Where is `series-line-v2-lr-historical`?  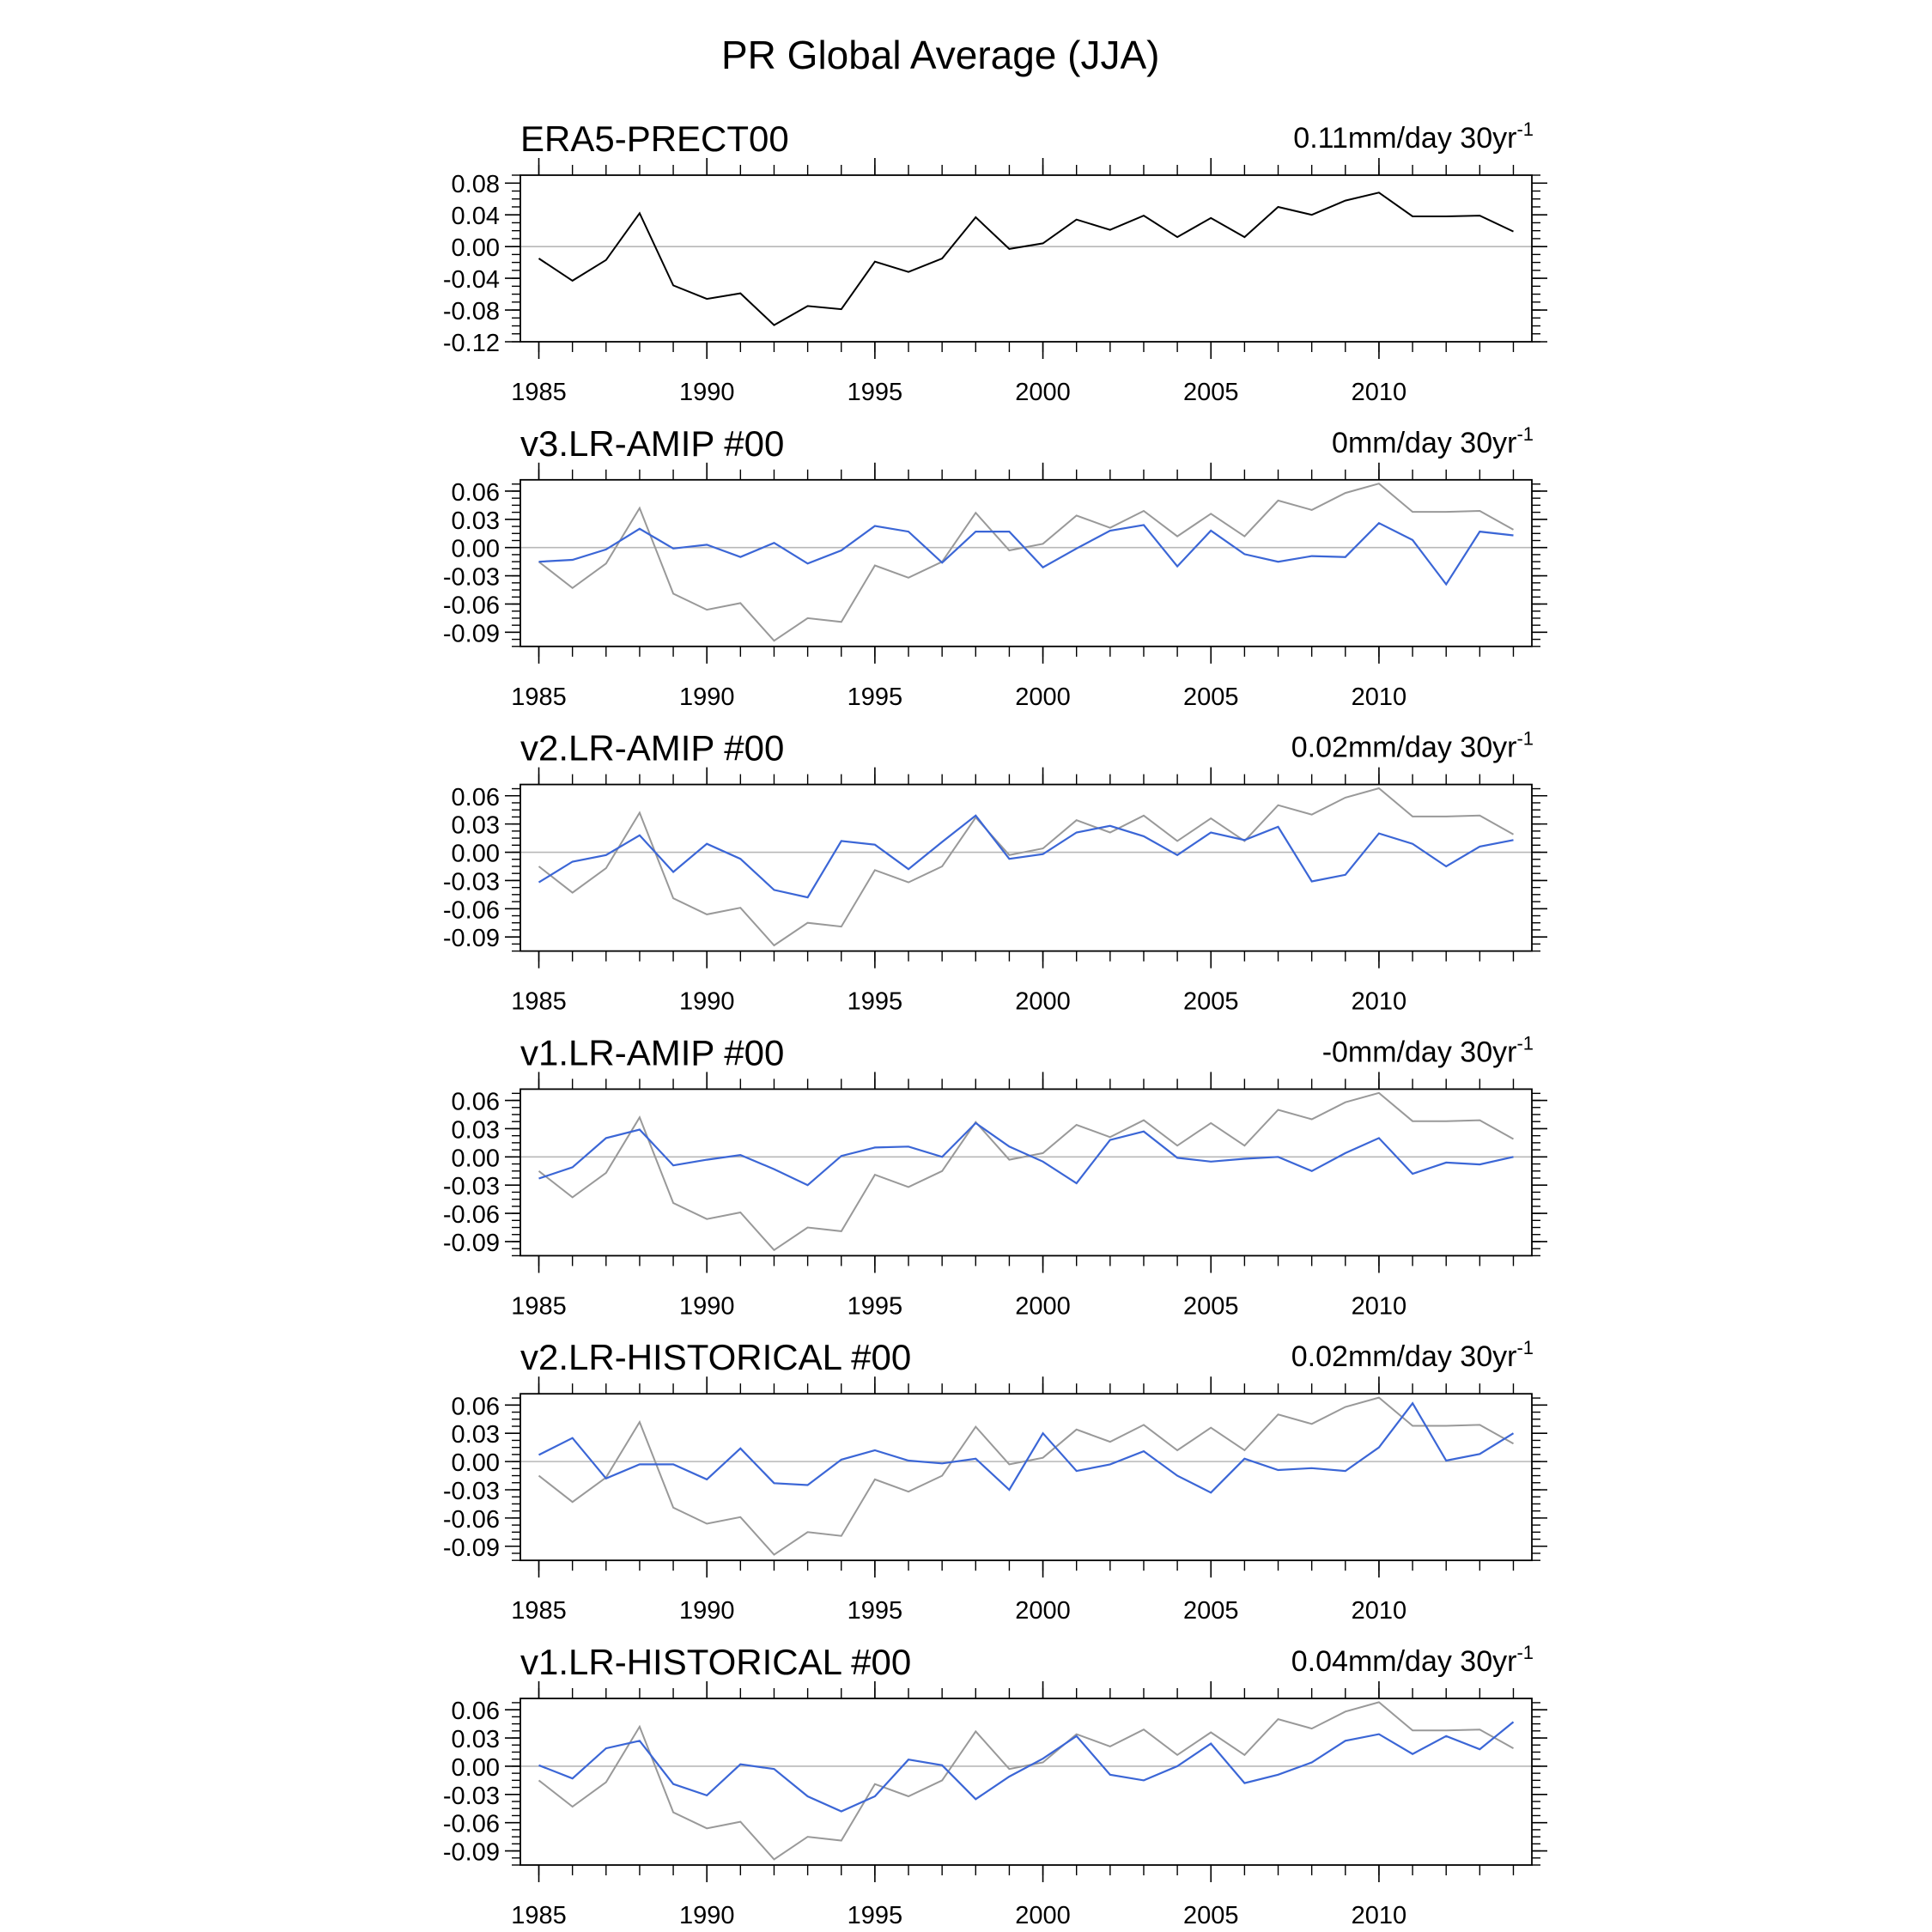 series-line-v2-lr-historical is located at coordinates (1027, 1448).